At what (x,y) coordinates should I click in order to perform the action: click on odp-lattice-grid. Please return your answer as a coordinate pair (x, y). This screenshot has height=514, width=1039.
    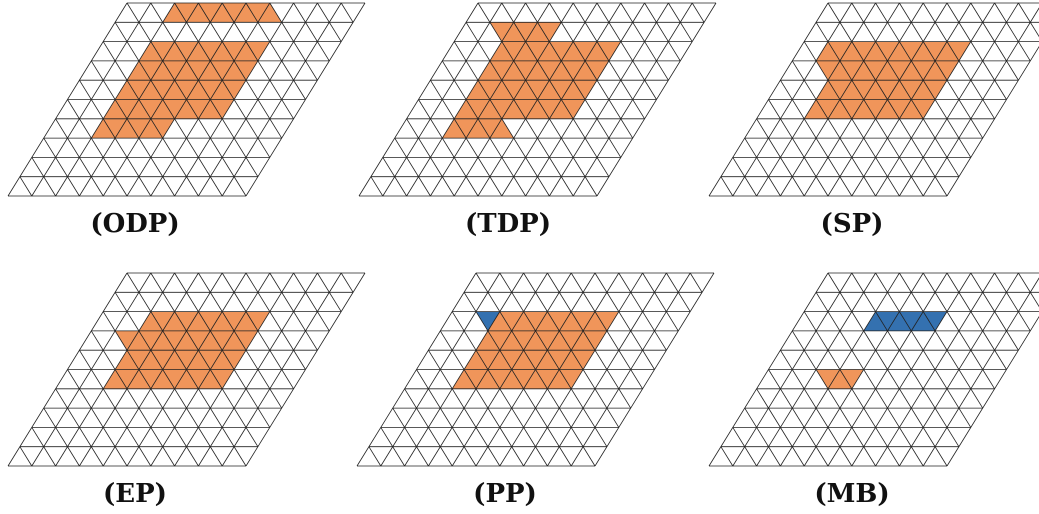
    Looking at the image, I should click on (186, 99).